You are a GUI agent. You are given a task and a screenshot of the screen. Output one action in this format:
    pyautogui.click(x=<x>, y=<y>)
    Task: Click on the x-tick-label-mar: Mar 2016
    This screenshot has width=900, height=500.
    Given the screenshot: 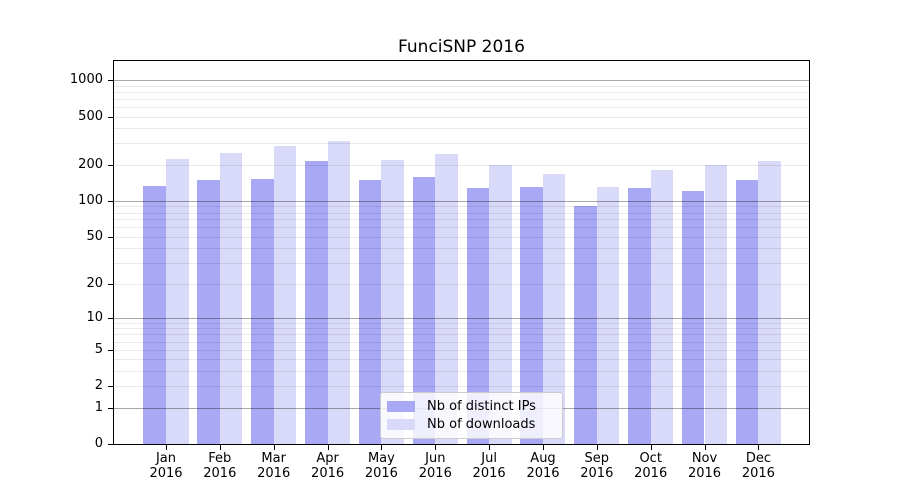 What is the action you would take?
    pyautogui.click(x=274, y=466)
    